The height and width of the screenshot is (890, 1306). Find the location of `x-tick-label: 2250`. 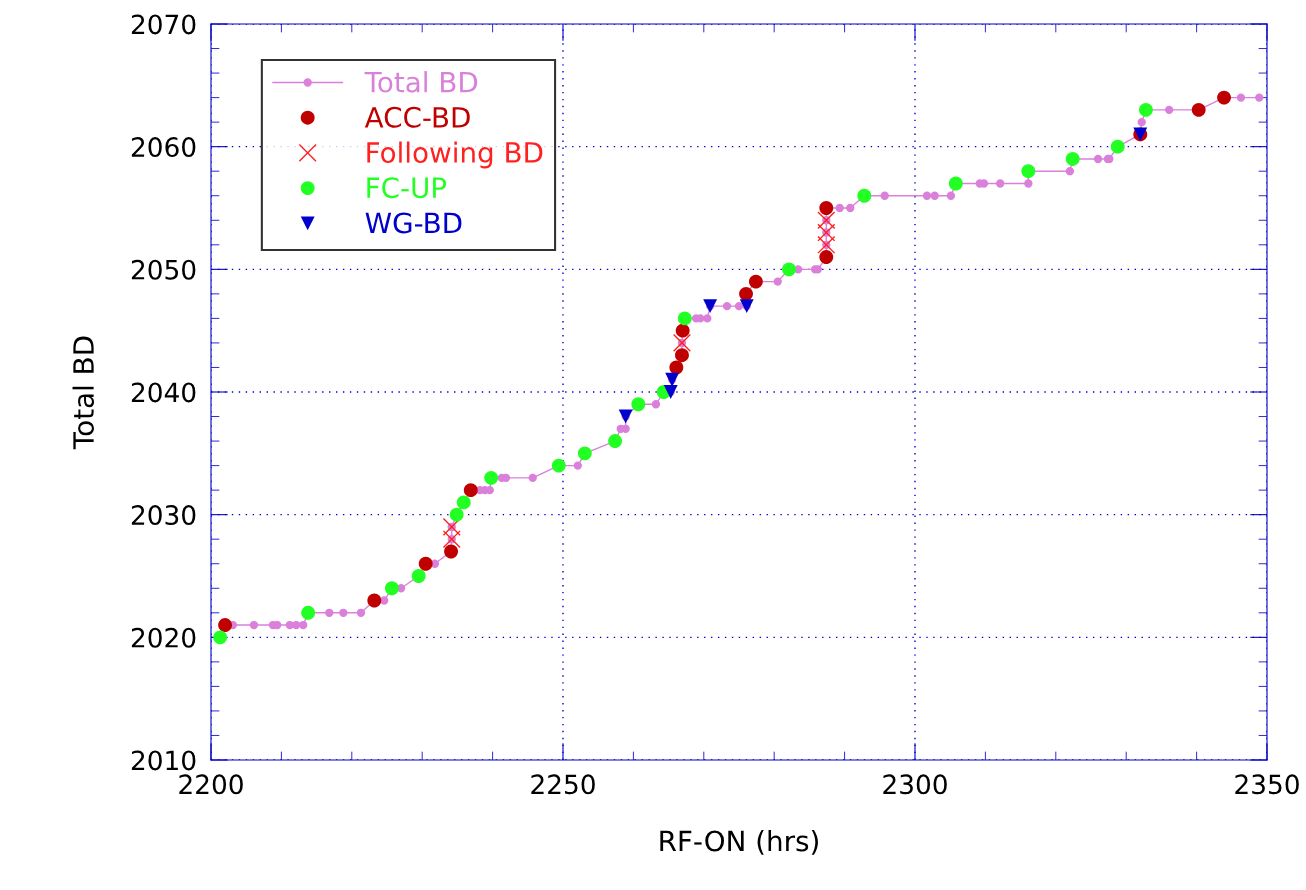

x-tick-label: 2250 is located at coordinates (563, 784).